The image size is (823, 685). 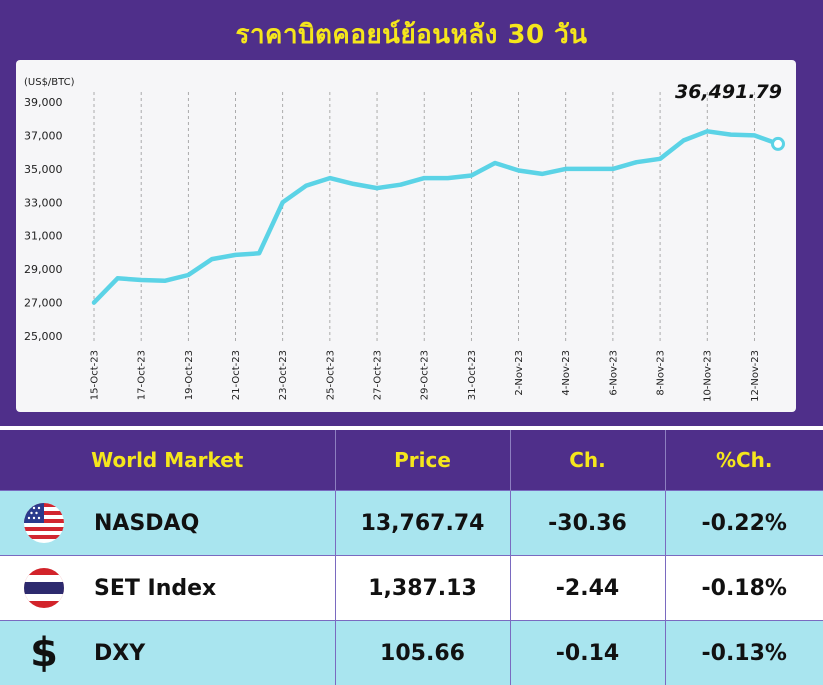 I want to click on price-cell: 1,387.13, so click(x=422, y=588).